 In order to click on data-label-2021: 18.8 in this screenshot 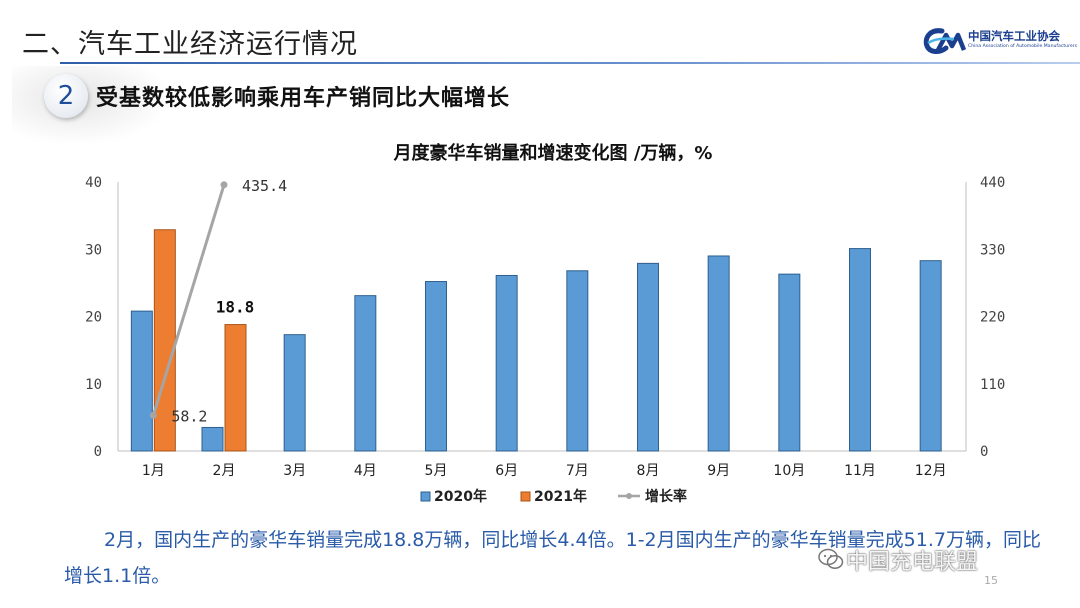, I will do `click(235, 307)`.